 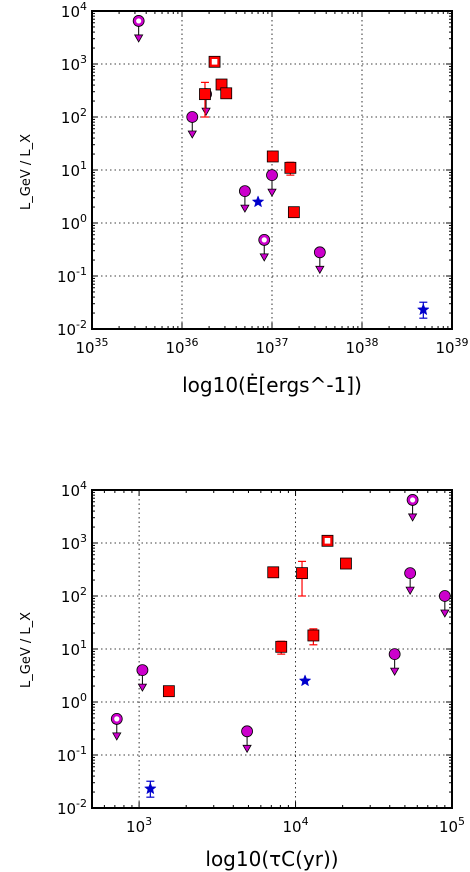 I want to click on x-tick-label: 10⁴, so click(x=296, y=825).